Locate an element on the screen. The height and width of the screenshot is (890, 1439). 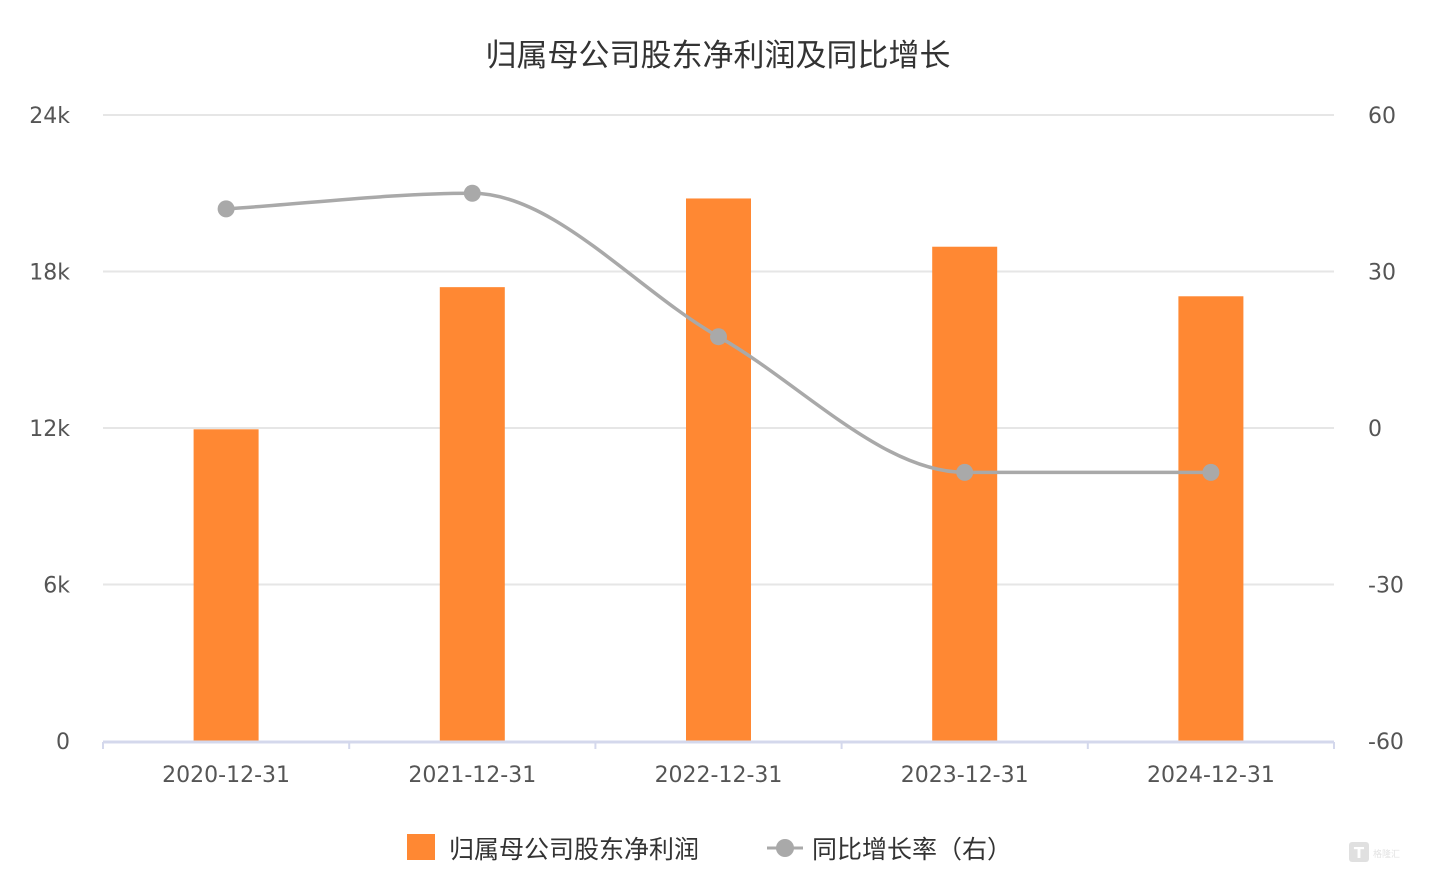
y-right-tick-label: -60 is located at coordinates (1386, 742).